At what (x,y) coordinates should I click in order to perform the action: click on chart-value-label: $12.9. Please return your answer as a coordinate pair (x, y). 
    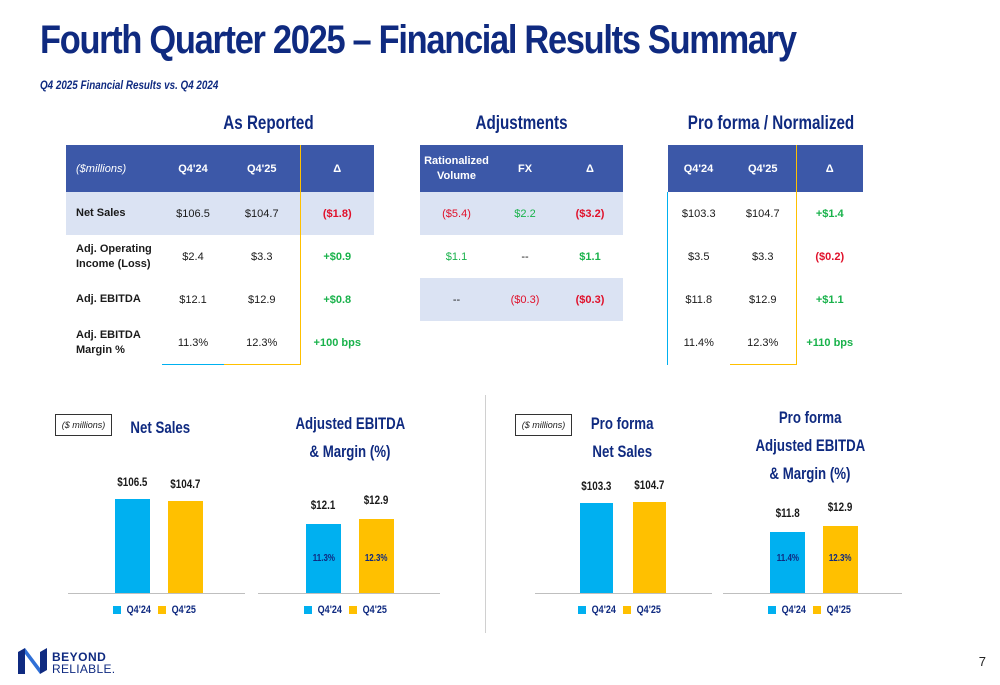
    Looking at the image, I should click on (840, 506).